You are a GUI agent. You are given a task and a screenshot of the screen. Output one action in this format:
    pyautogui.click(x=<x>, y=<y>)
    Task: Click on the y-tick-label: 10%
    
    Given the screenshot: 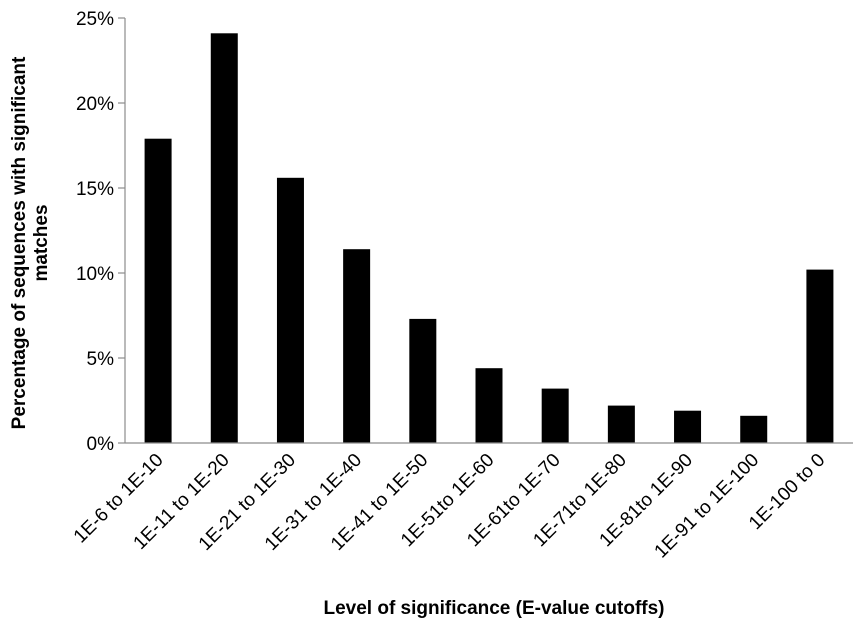 What is the action you would take?
    pyautogui.click(x=95, y=274)
    